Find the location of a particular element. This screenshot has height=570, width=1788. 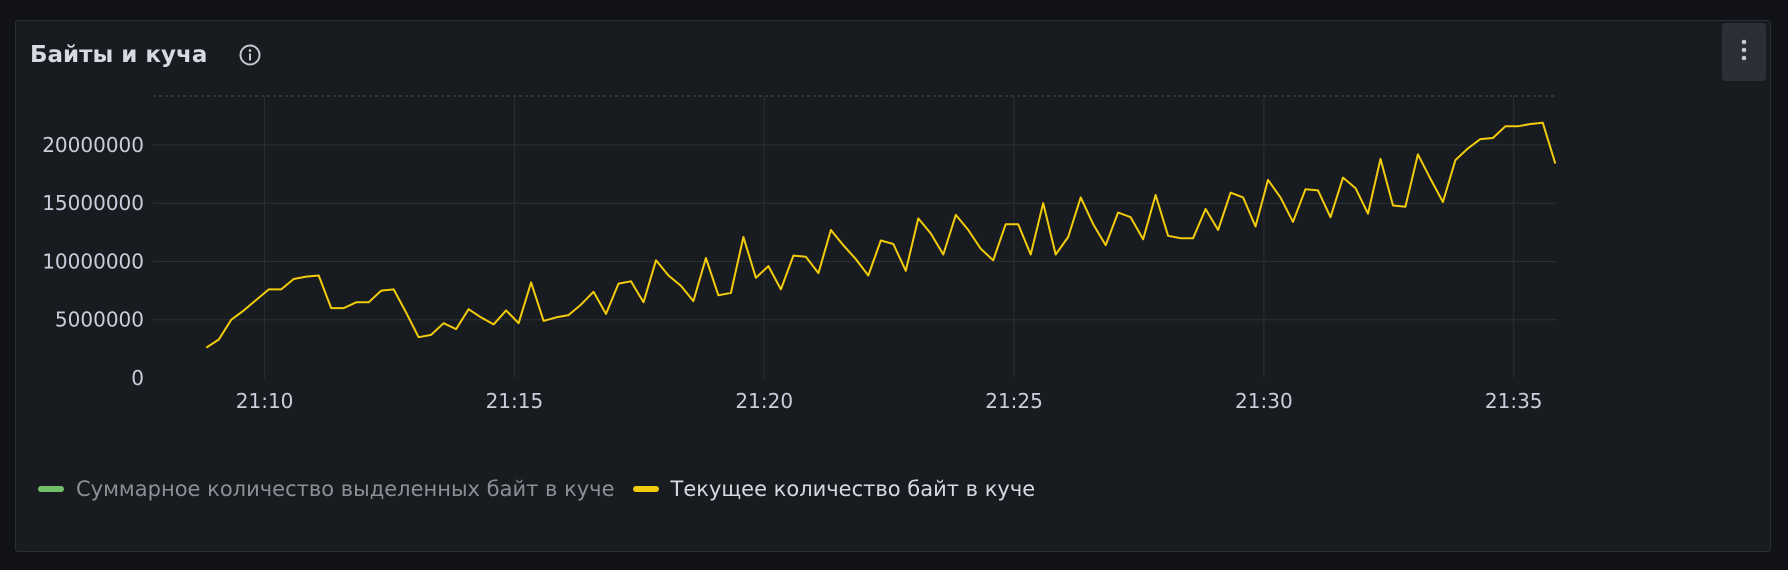

x-tick-label: 21:20 is located at coordinates (764, 401).